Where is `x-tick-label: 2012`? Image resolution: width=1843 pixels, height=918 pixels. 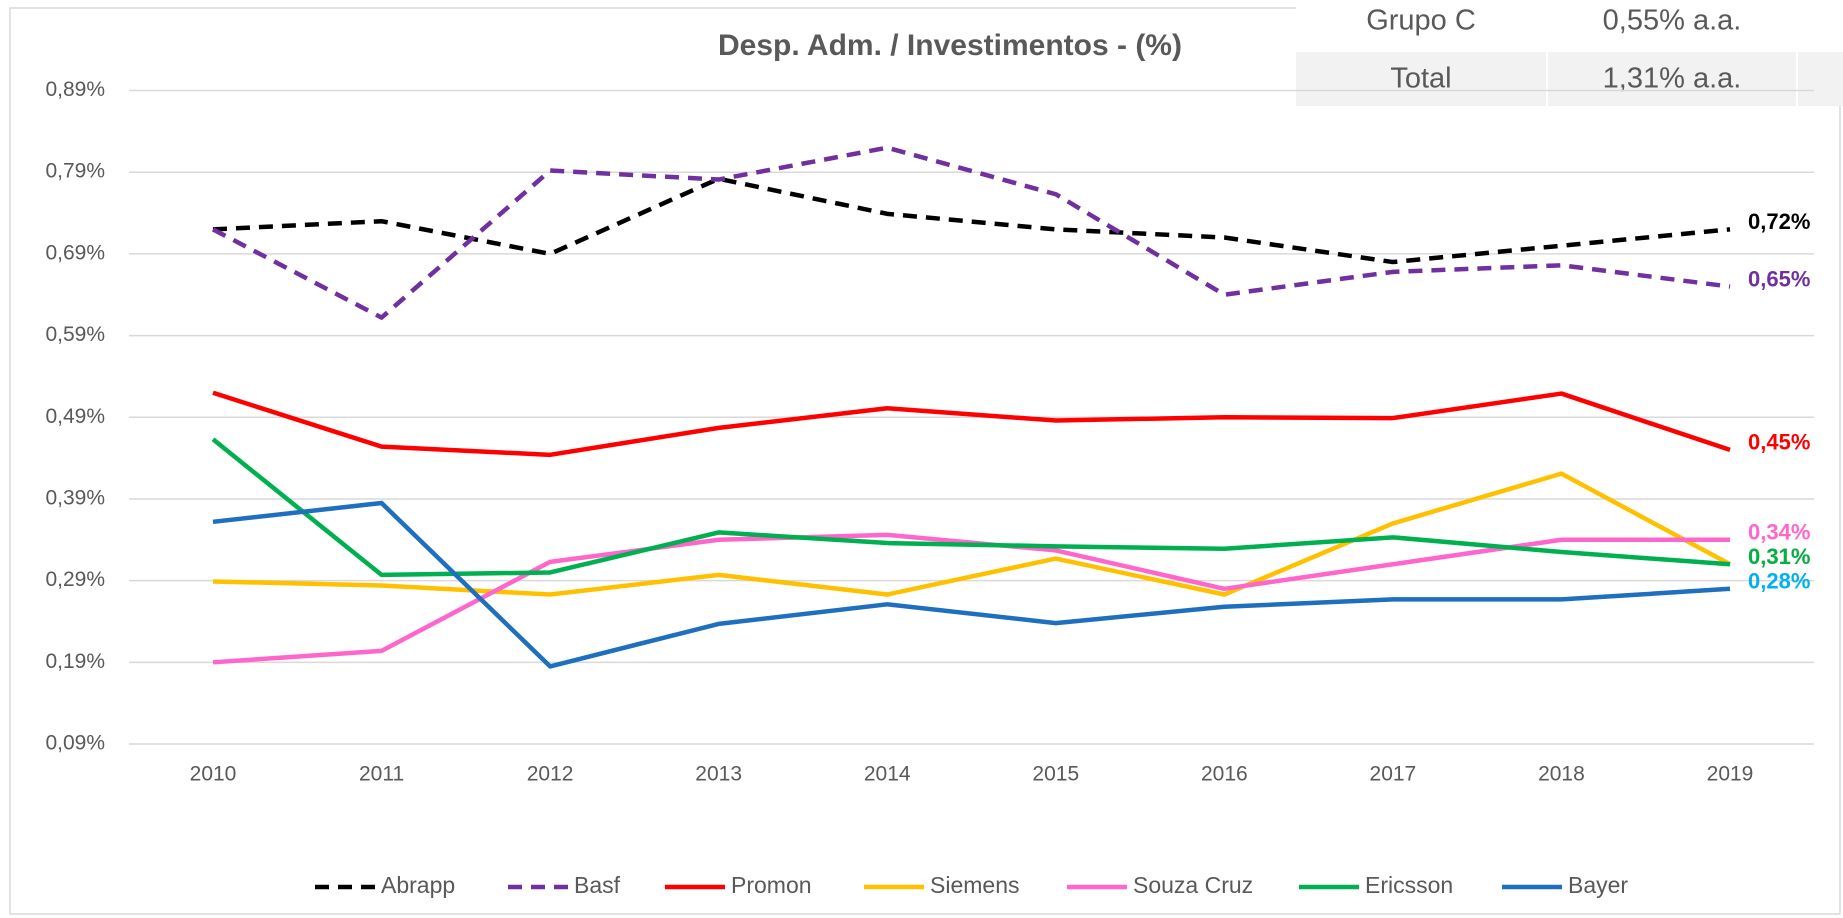 x-tick-label: 2012 is located at coordinates (550, 774).